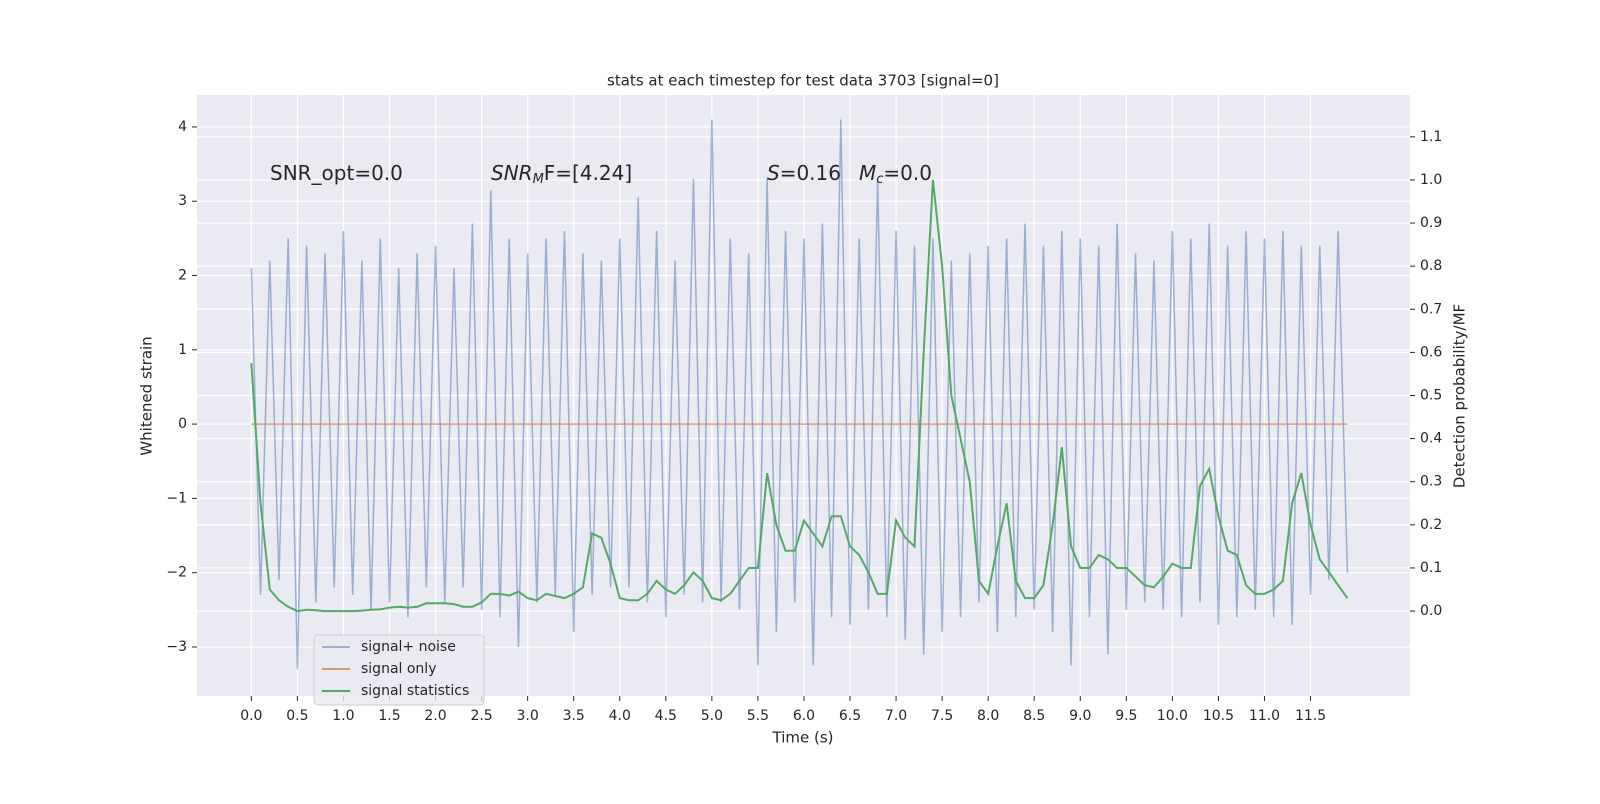  What do you see at coordinates (1431, 611) in the screenshot?
I see `y2-tick-label: 0.0` at bounding box center [1431, 611].